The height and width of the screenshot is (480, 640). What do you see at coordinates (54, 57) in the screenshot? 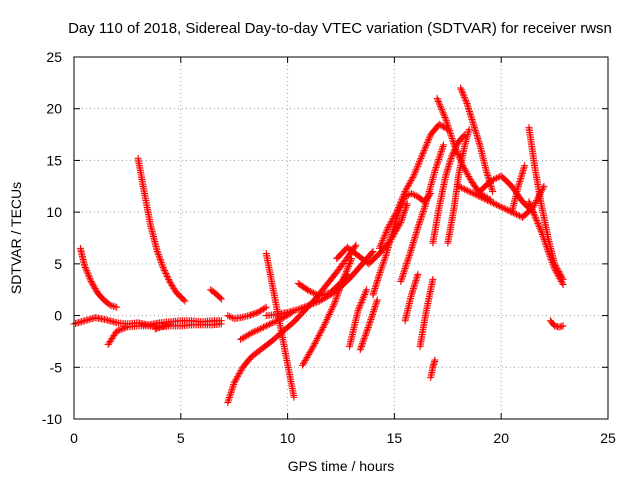
I see `y-tick-label: 25` at bounding box center [54, 57].